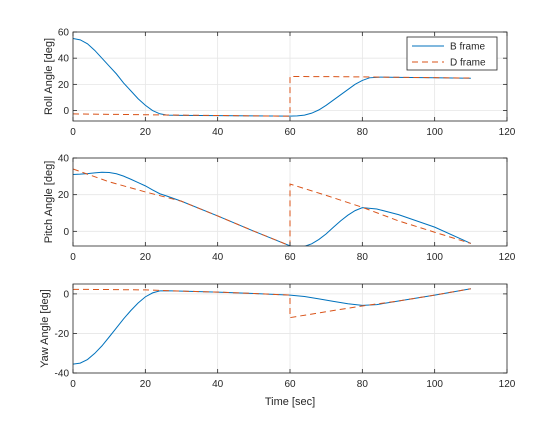 Image resolution: width=560 pixels, height=425 pixels. Describe the element at coordinates (146, 132) in the screenshot. I see `roll-x-tick-label: 20` at that location.